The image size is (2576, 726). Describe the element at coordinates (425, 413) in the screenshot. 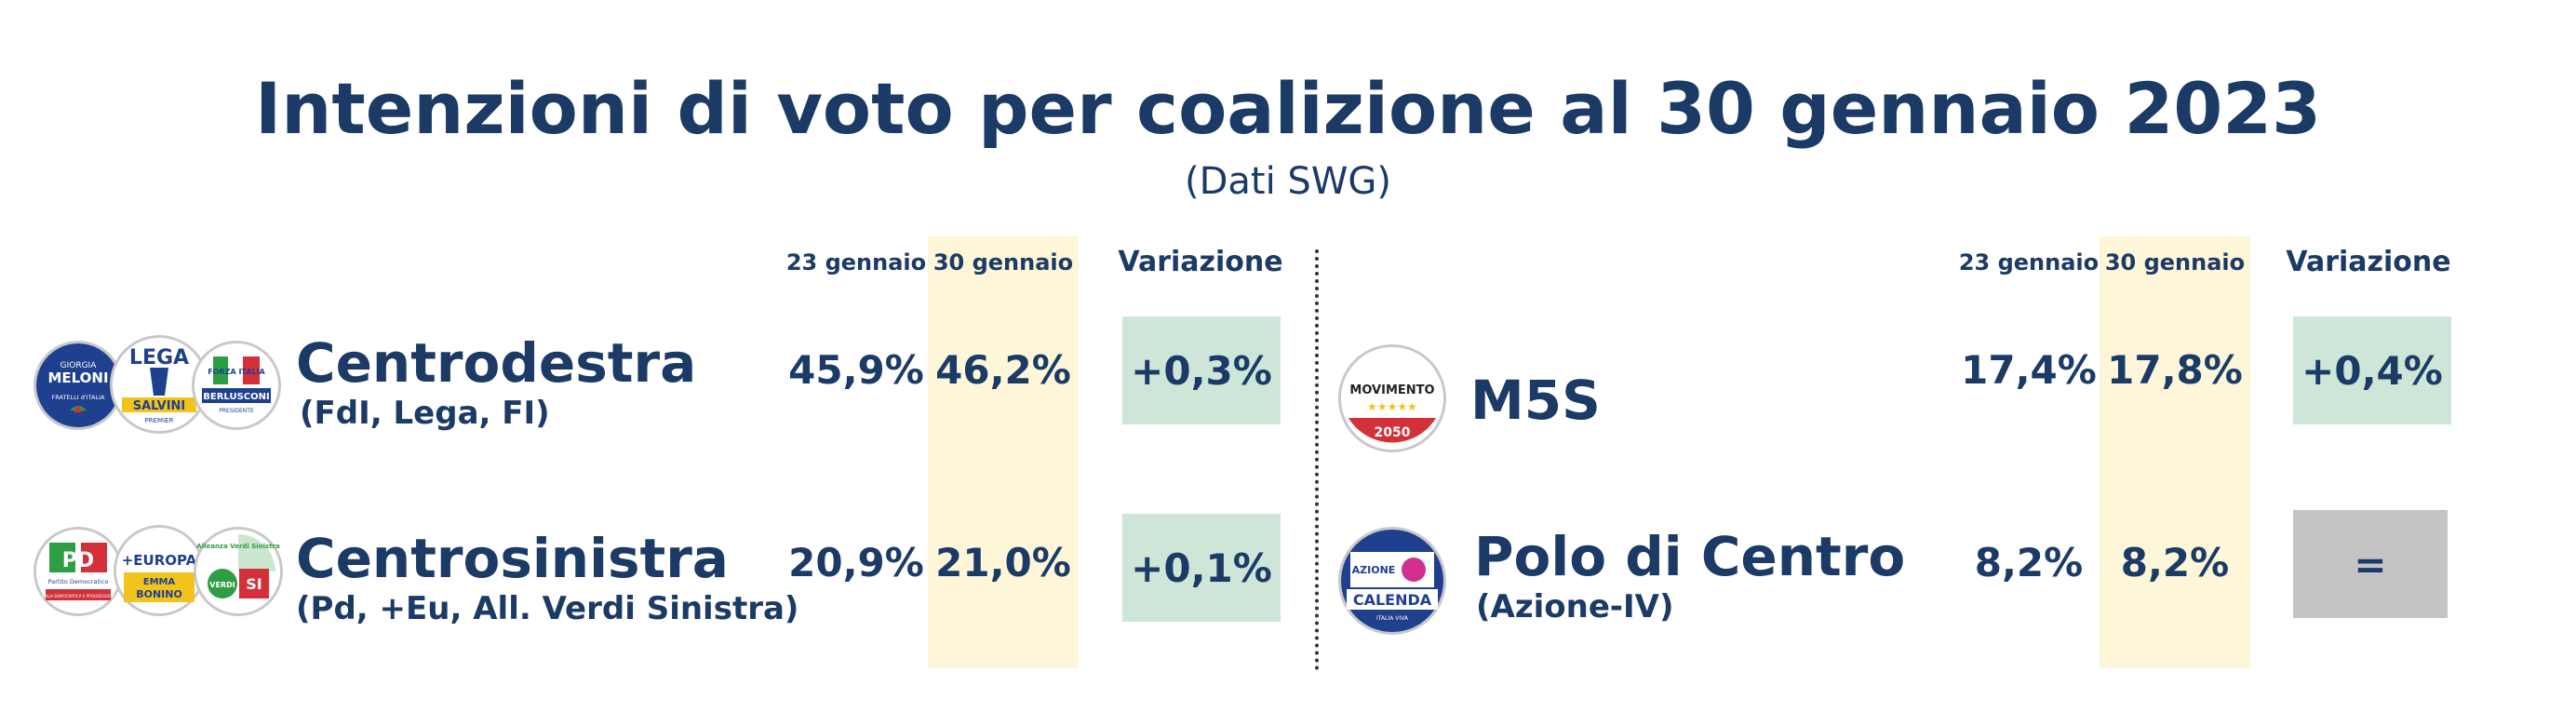

I see `coalition-detail-centrodestra: (FdI, Lega, FI)` at that location.